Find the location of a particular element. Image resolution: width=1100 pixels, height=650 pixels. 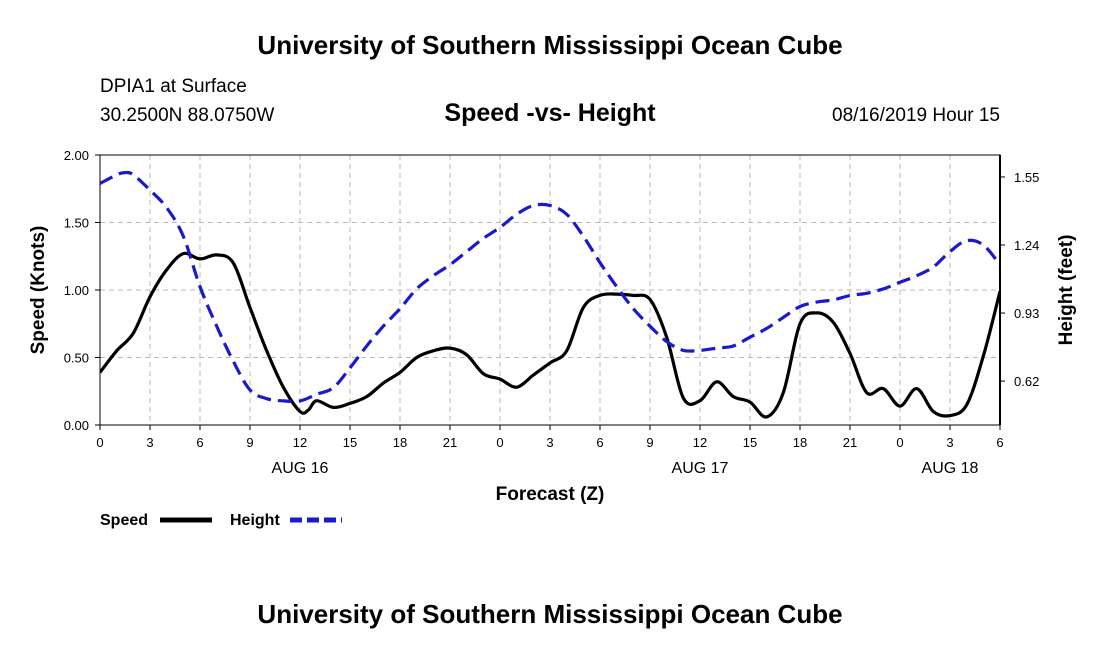

y-tick-label: 0.00 is located at coordinates (76, 425).